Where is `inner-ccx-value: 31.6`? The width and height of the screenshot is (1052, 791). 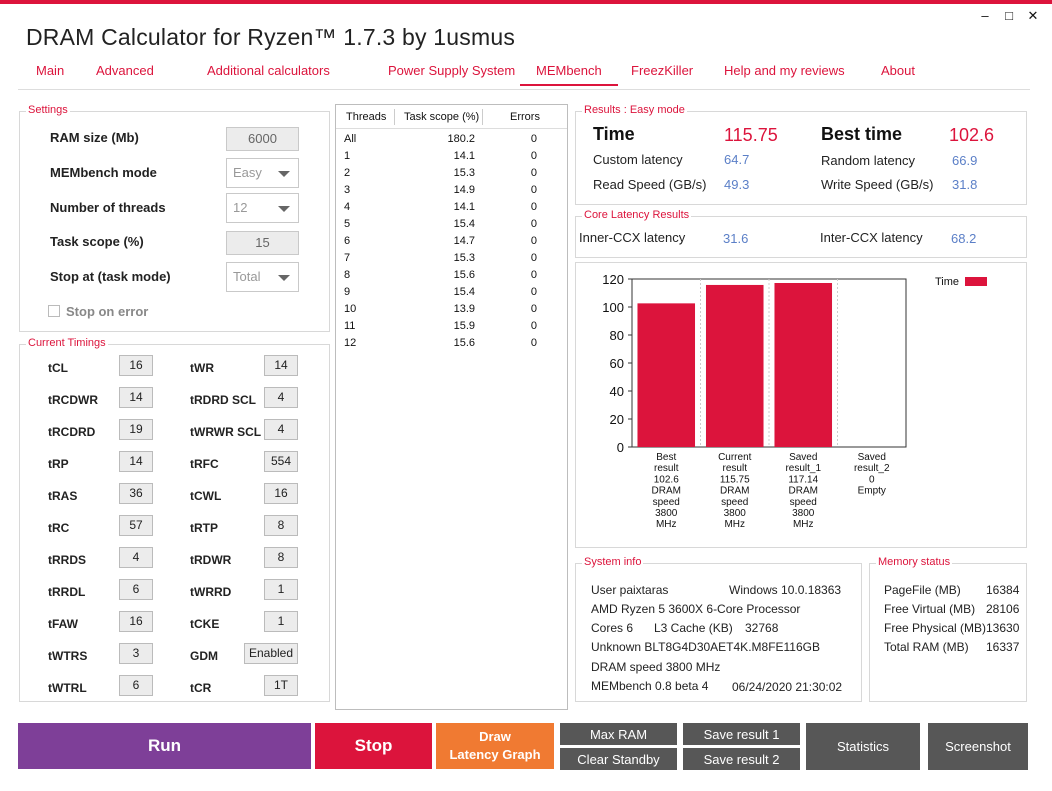
inner-ccx-value: 31.6 is located at coordinates (736, 238).